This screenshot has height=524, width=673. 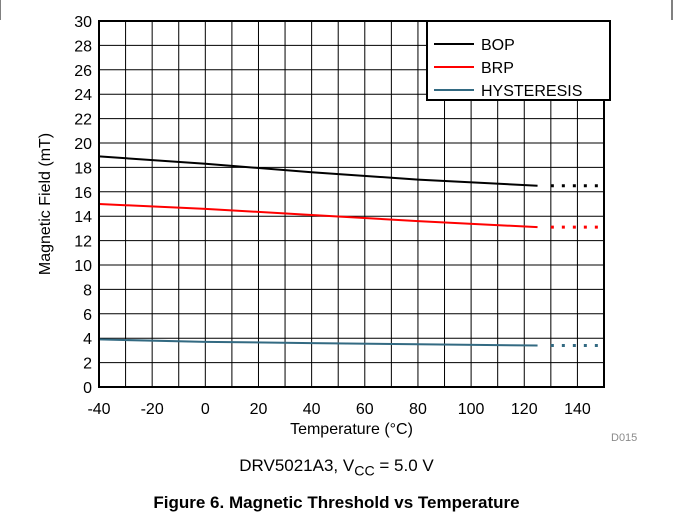 I want to click on y-tick-label: 10, so click(x=83, y=266).